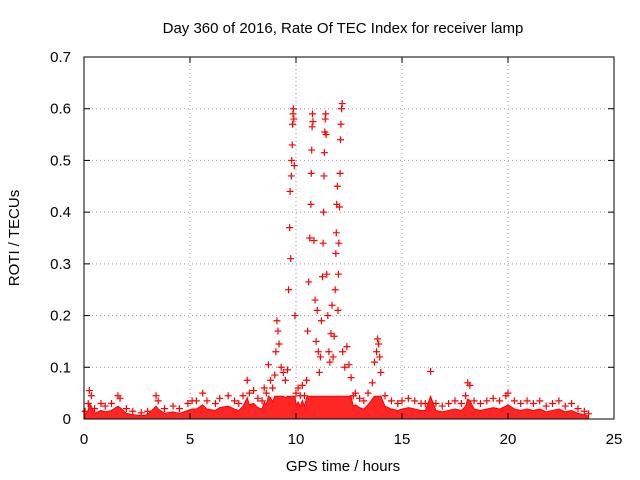  Describe the element at coordinates (190, 439) in the screenshot. I see `x-tick-label: 5` at that location.